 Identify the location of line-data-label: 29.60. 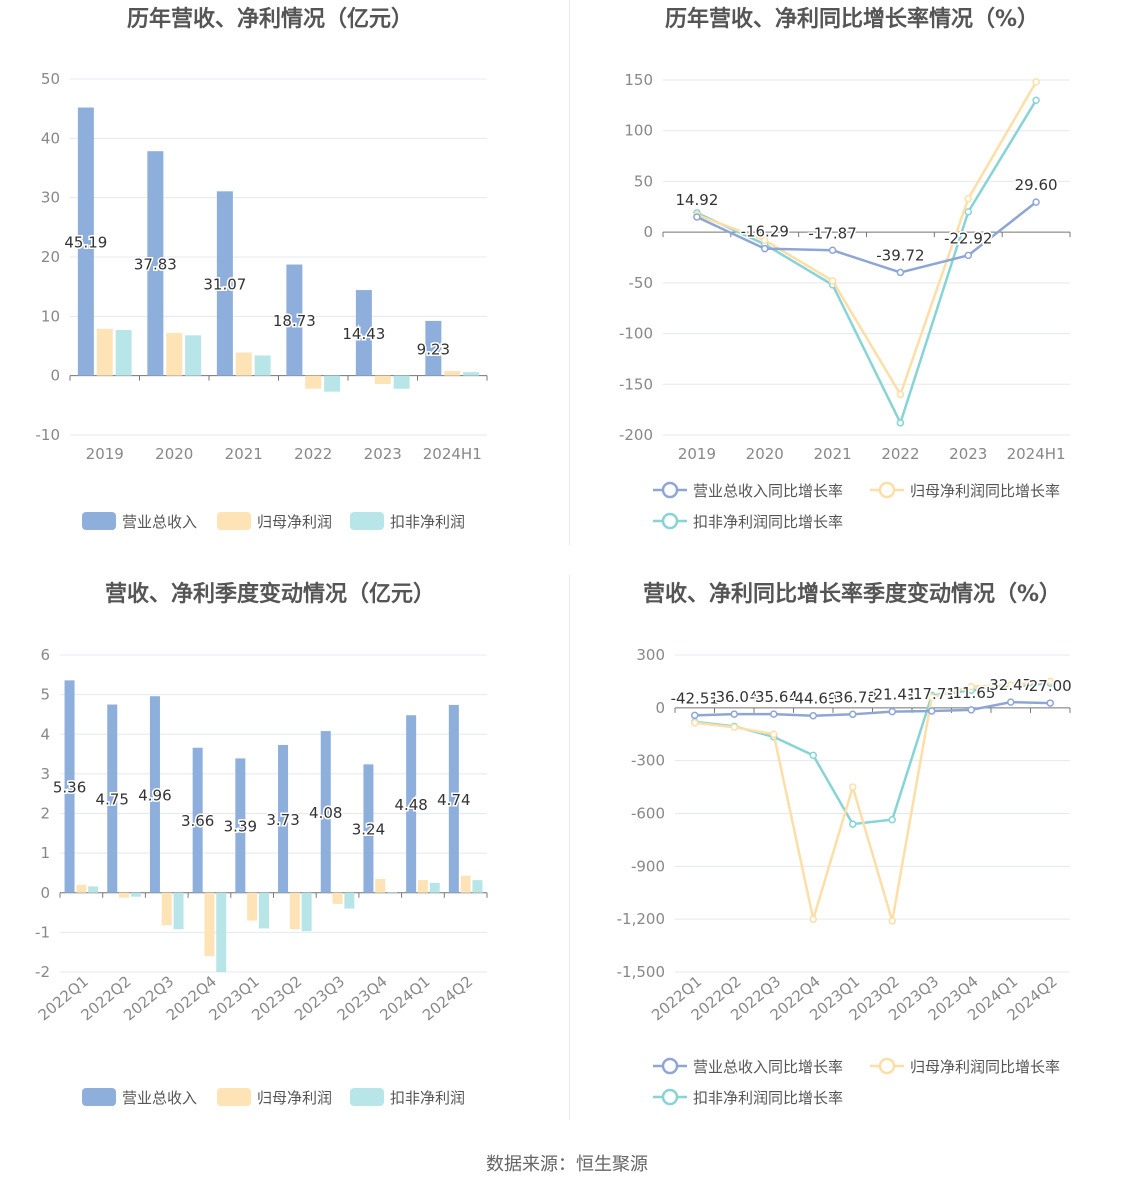
(1036, 185).